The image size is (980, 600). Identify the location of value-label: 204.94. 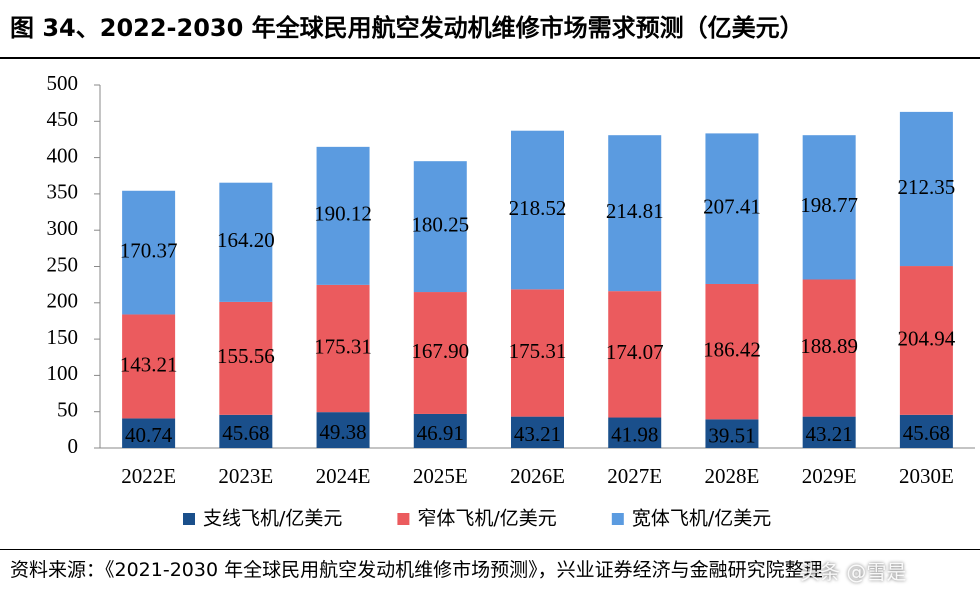
(927, 338).